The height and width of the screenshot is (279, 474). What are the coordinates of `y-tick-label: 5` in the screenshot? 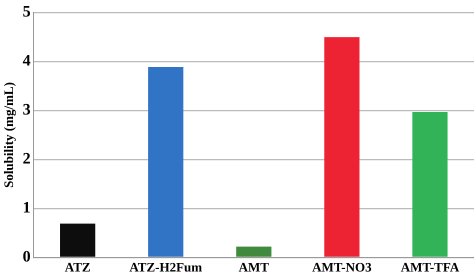 It's located at (26, 12).